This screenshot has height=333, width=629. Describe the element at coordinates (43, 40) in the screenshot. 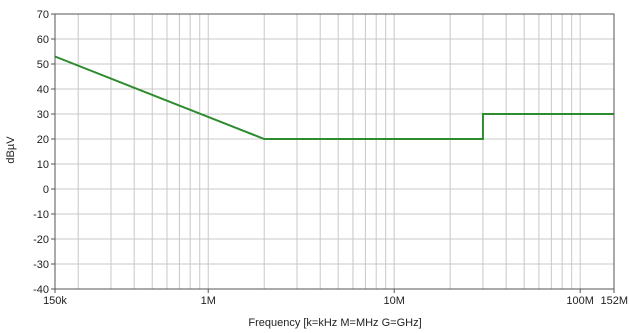

I see `y-tick-label: 60` at that location.